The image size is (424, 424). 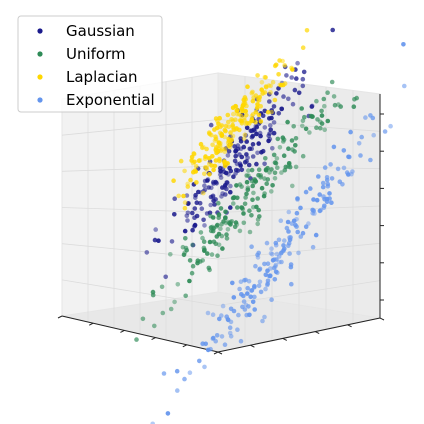 I want to click on legend-label: Uniform, so click(x=96, y=54).